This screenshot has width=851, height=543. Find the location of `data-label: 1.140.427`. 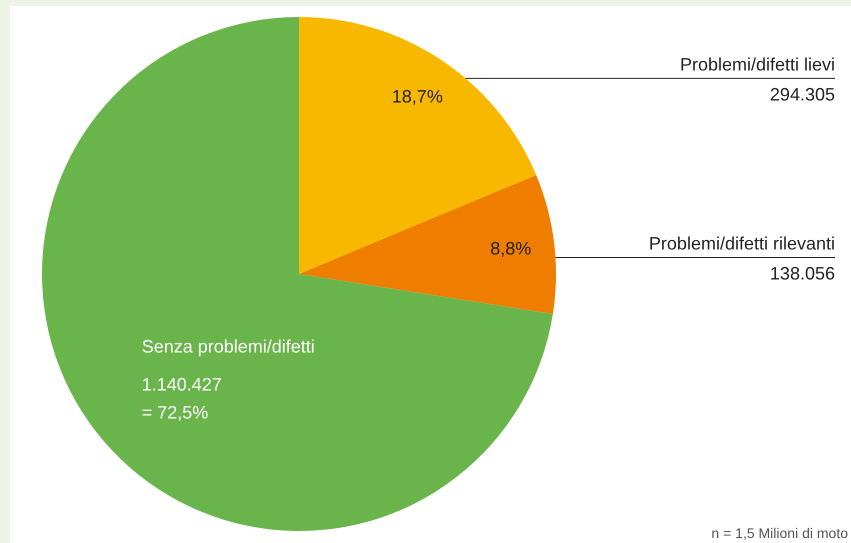

data-label: 1.140.427 is located at coordinates (182, 384).